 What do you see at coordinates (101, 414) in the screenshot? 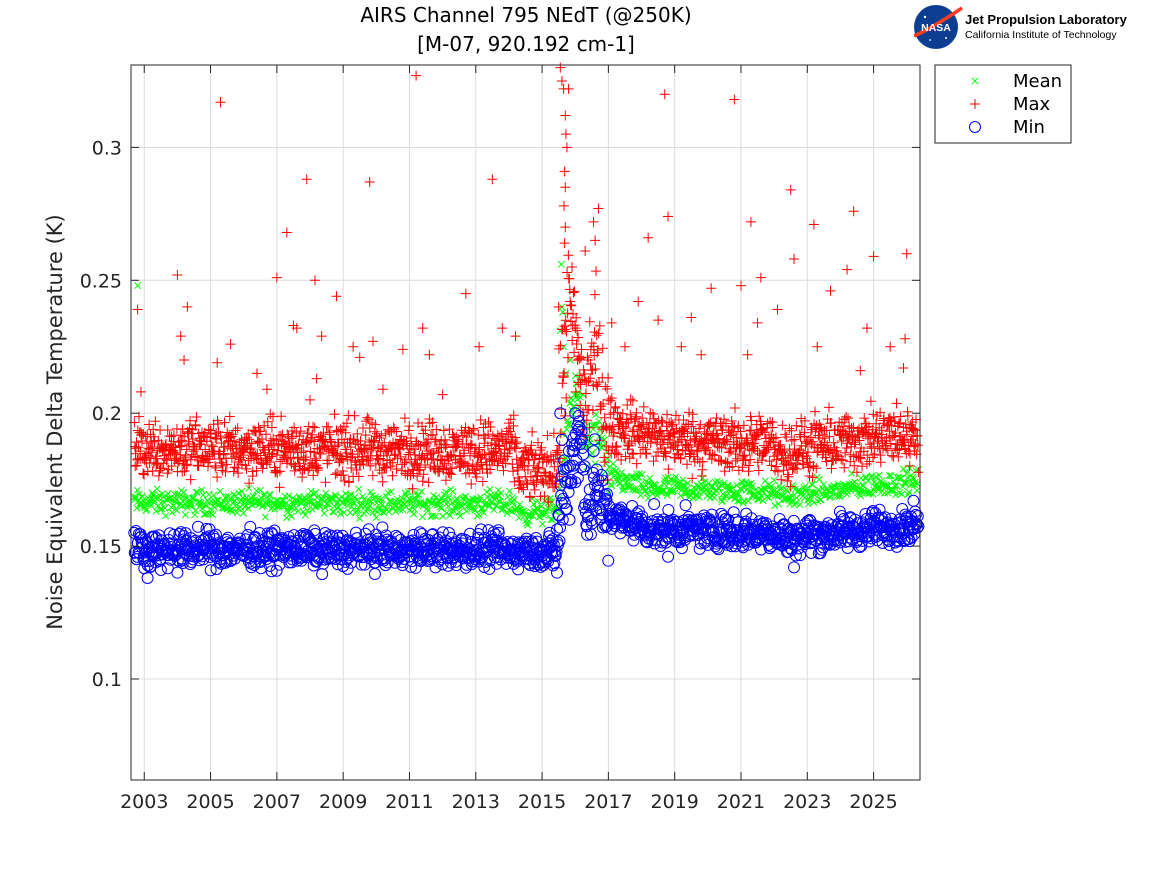
I see `y-tick-labels: 0.1 0.15 0.2 0.25 0.3` at bounding box center [101, 414].